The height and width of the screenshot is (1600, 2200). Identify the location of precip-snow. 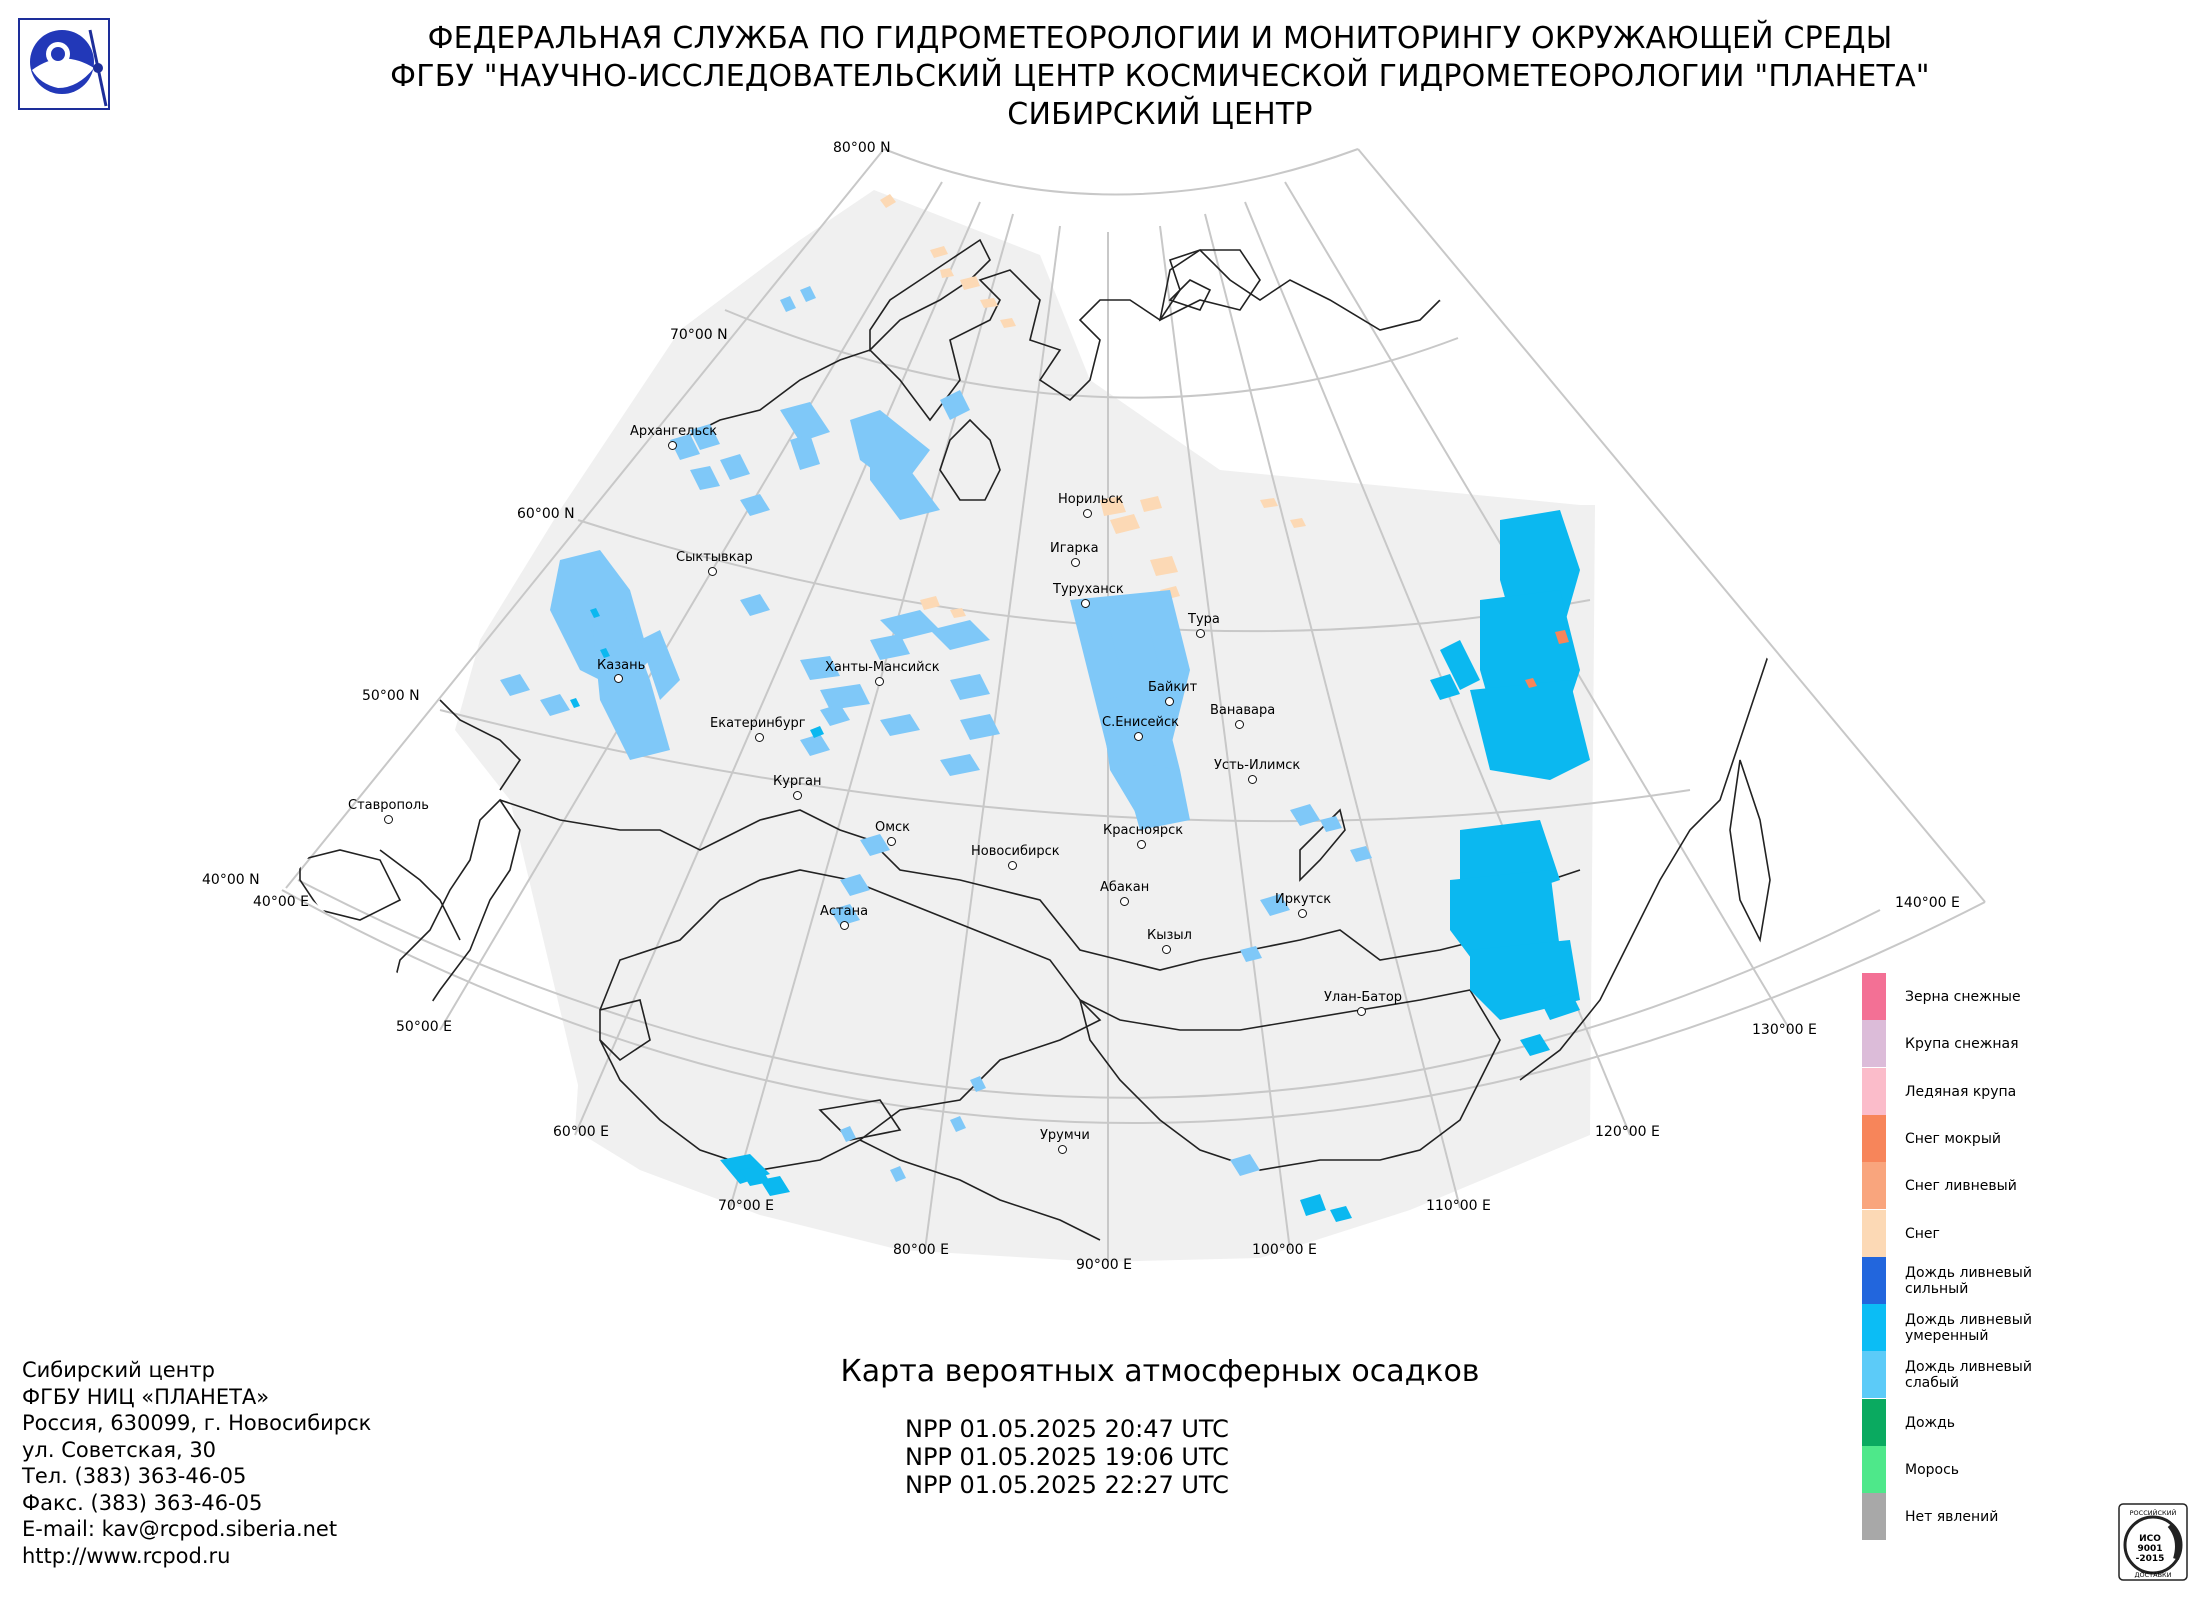
(1093, 406).